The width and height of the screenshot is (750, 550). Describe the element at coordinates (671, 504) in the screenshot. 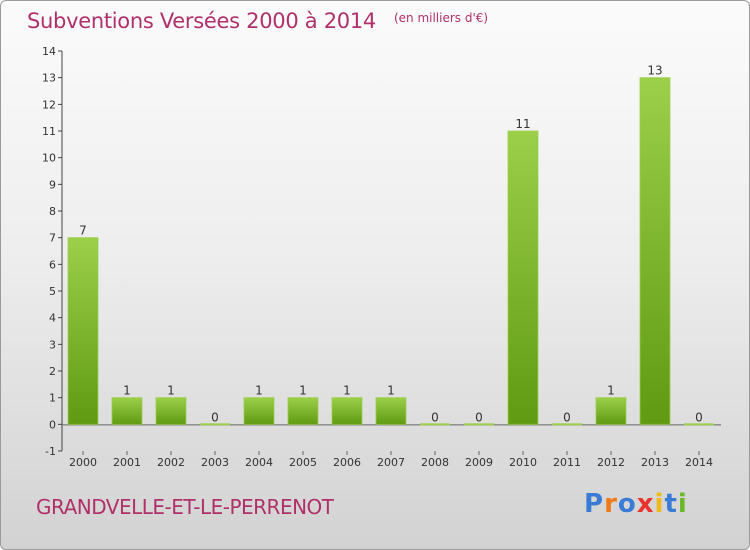

I see `logo-letter: t` at that location.